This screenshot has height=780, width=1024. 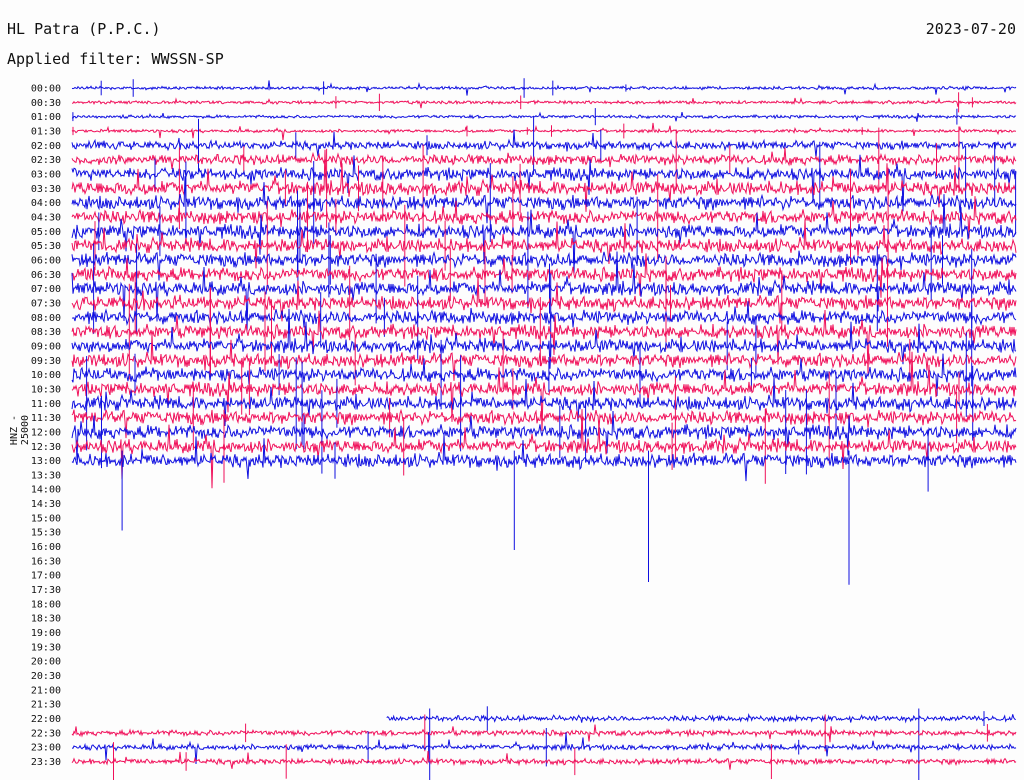 I want to click on time-tick-label: 20:30, so click(x=46, y=676).